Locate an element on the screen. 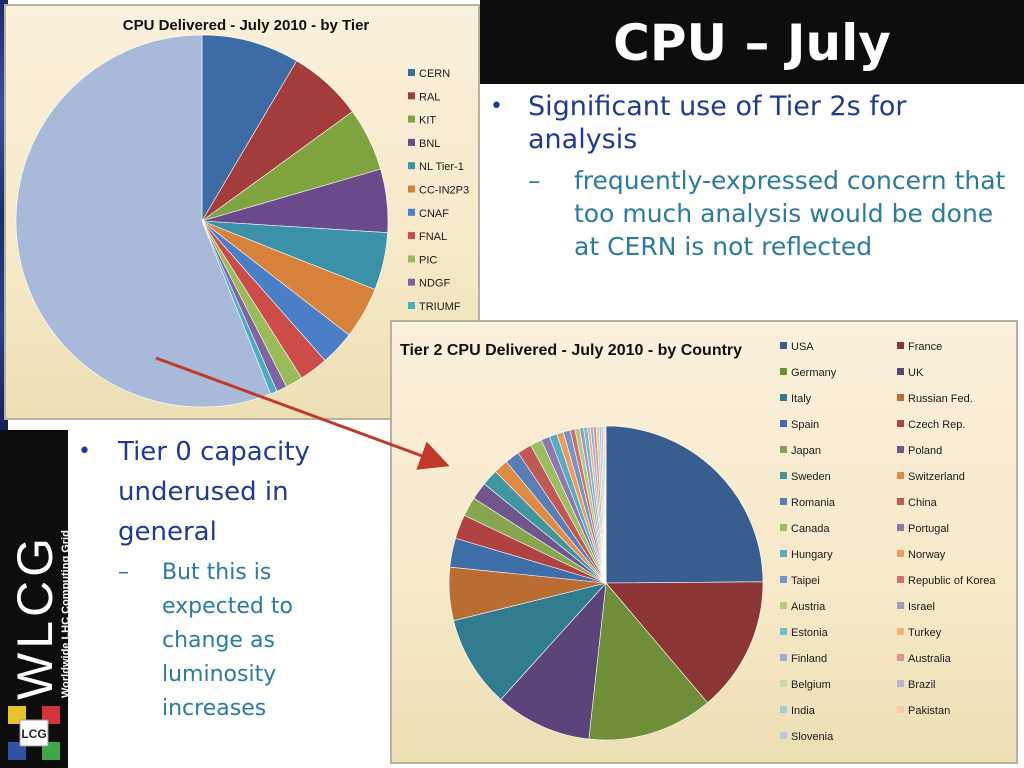 This screenshot has height=768, width=1024. country-legend-label-brazil: Brazil is located at coordinates (922, 685).